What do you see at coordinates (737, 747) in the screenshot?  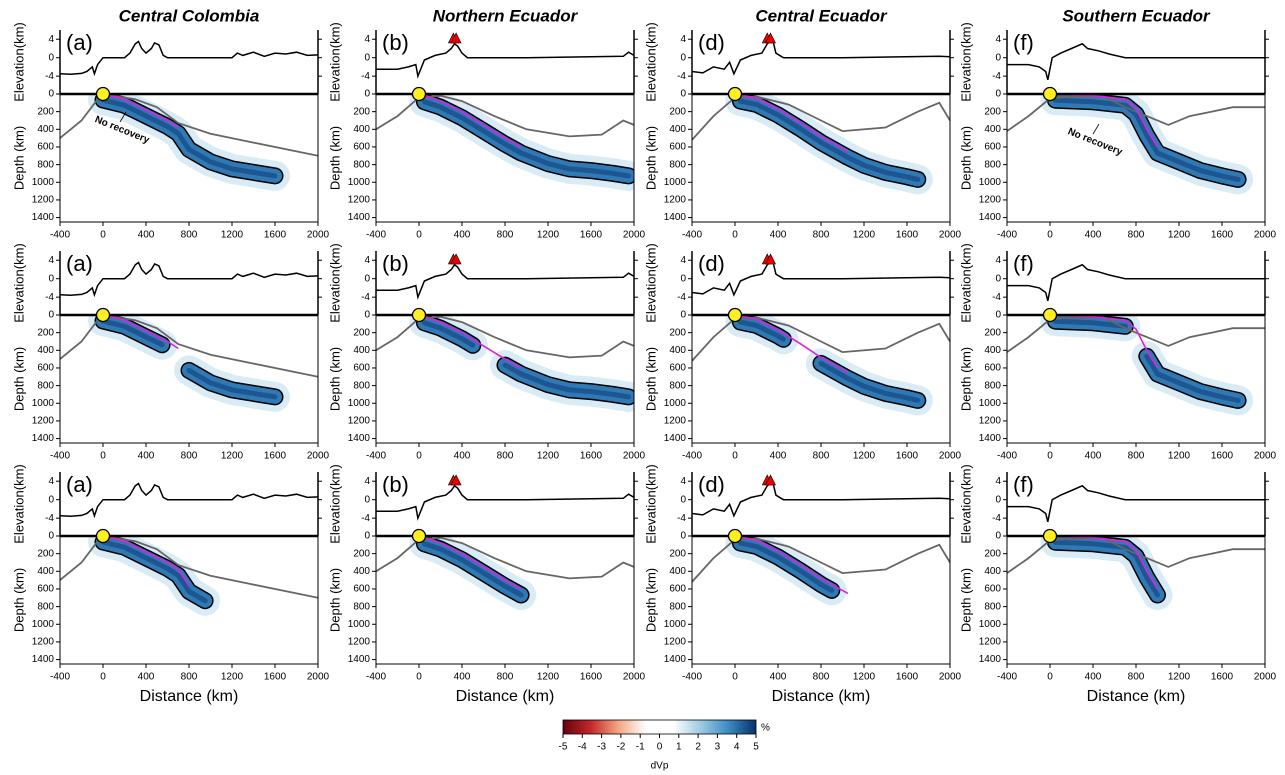 I see `colorbar-tick-label: 4` at bounding box center [737, 747].